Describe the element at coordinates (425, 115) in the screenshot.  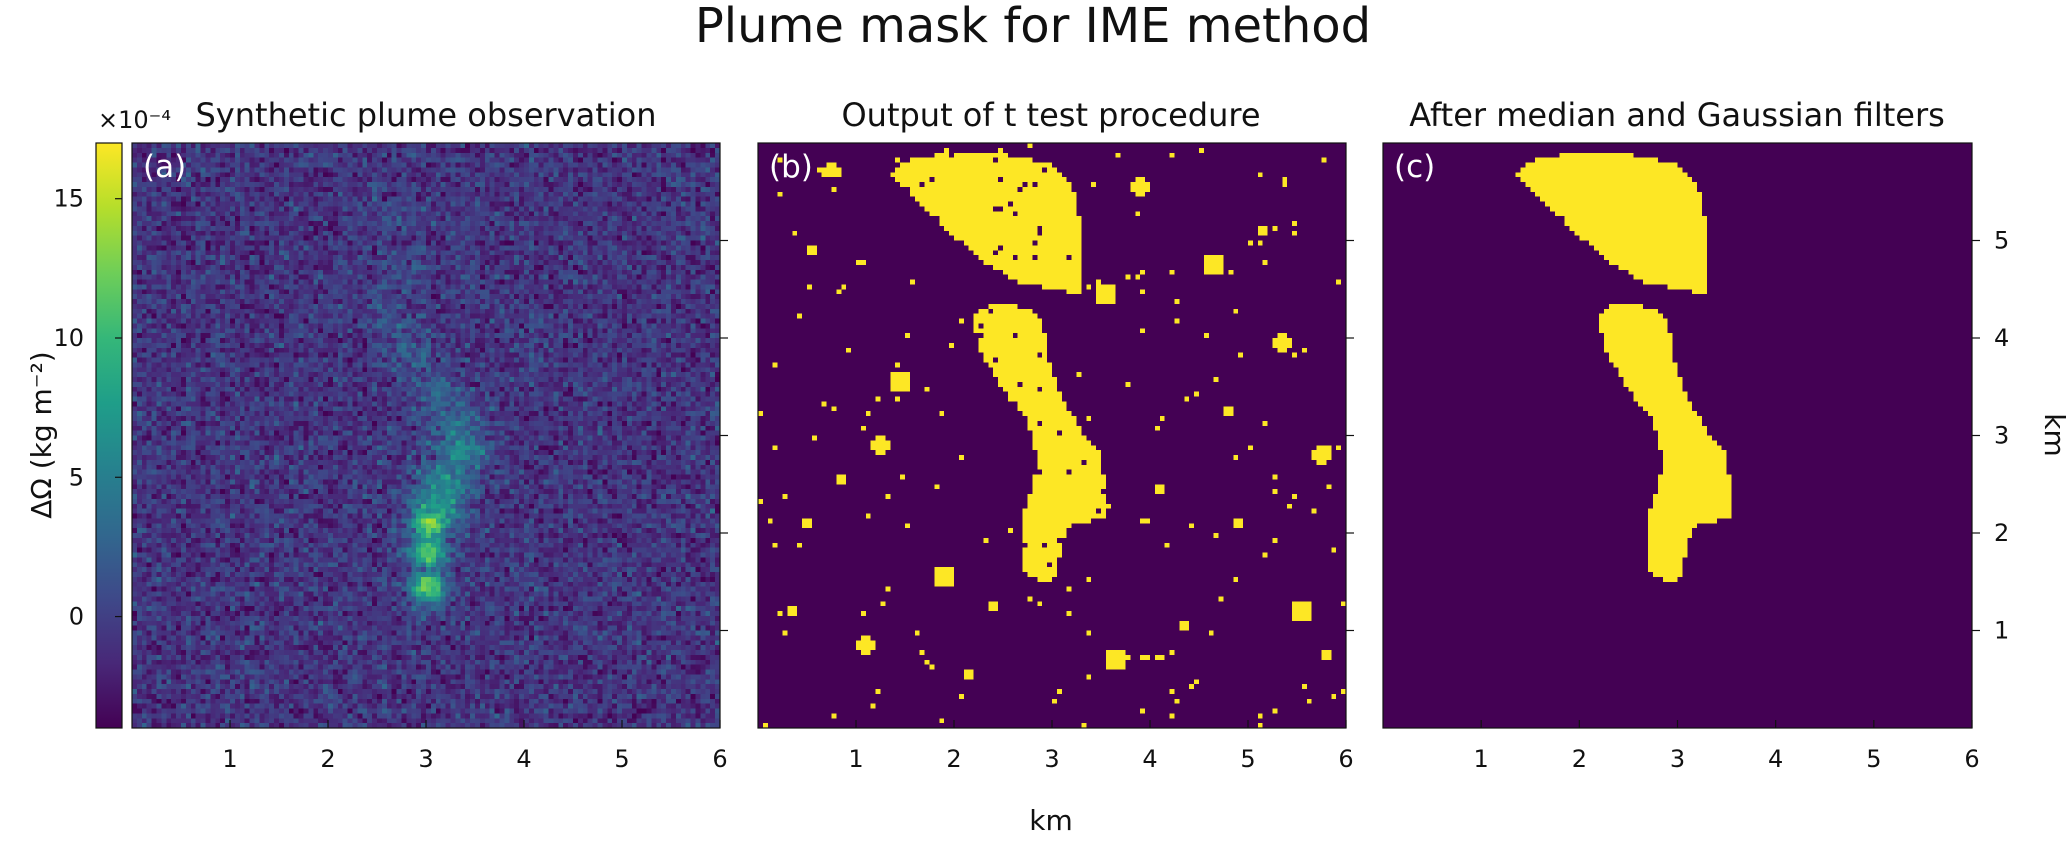
I see `panel-a-title: Synthetic plume observation` at that location.